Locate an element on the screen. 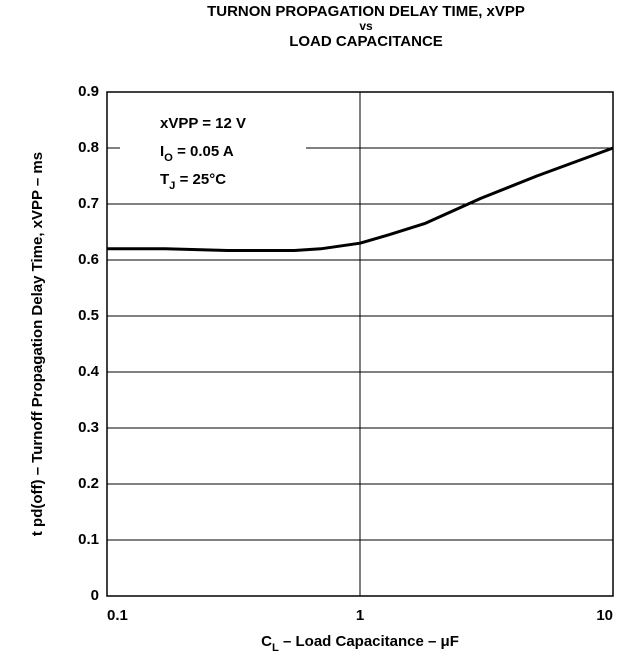 The image size is (634, 660). chart-title: TURNON PROPAGATION DELAY TIME, xVPP is located at coordinates (366, 11).